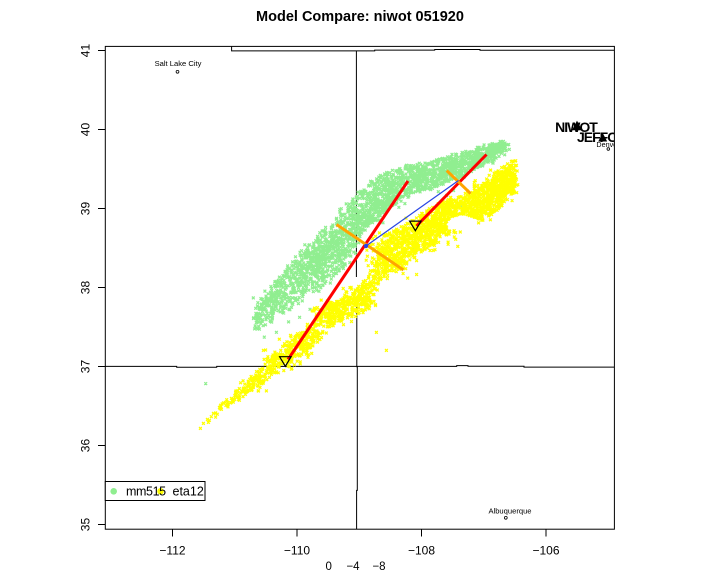 The image size is (720, 576). I want to click on svg-text: Model Compare: niwot 051920, so click(360, 17).